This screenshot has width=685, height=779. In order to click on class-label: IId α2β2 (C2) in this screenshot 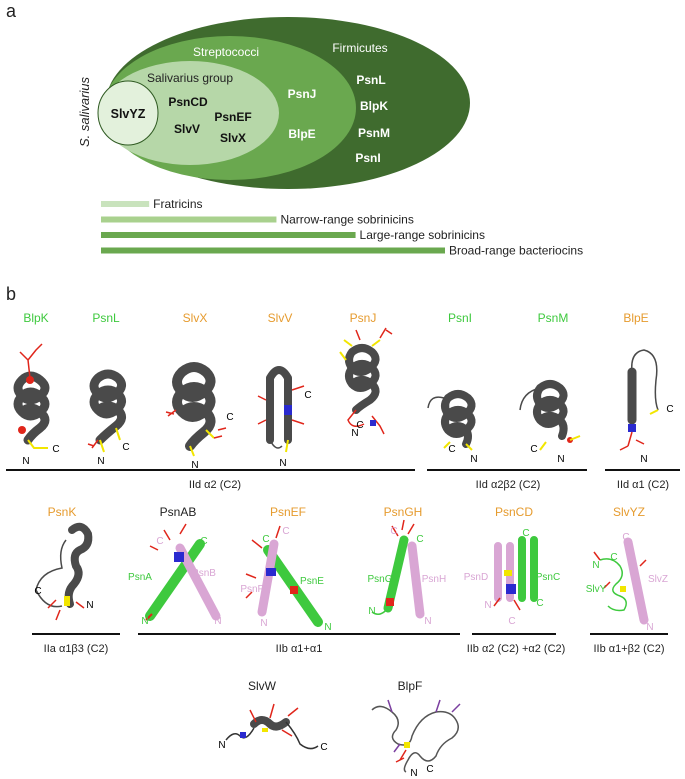, I will do `click(508, 485)`.